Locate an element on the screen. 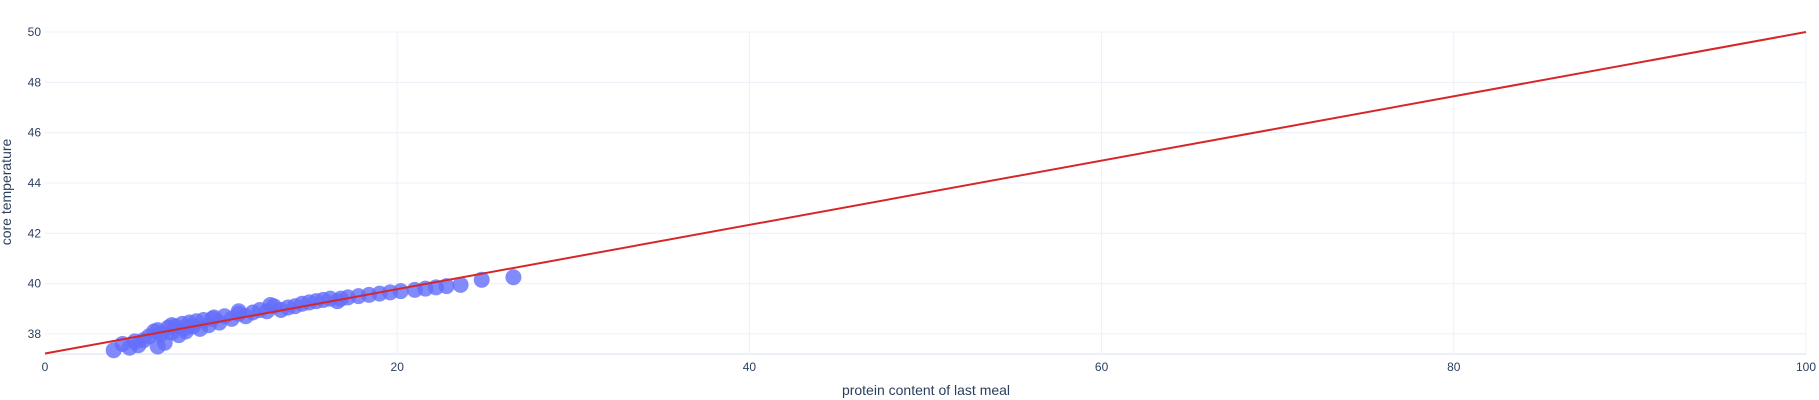 The image size is (1819, 400). y-tick-label: 46 is located at coordinates (35, 133).